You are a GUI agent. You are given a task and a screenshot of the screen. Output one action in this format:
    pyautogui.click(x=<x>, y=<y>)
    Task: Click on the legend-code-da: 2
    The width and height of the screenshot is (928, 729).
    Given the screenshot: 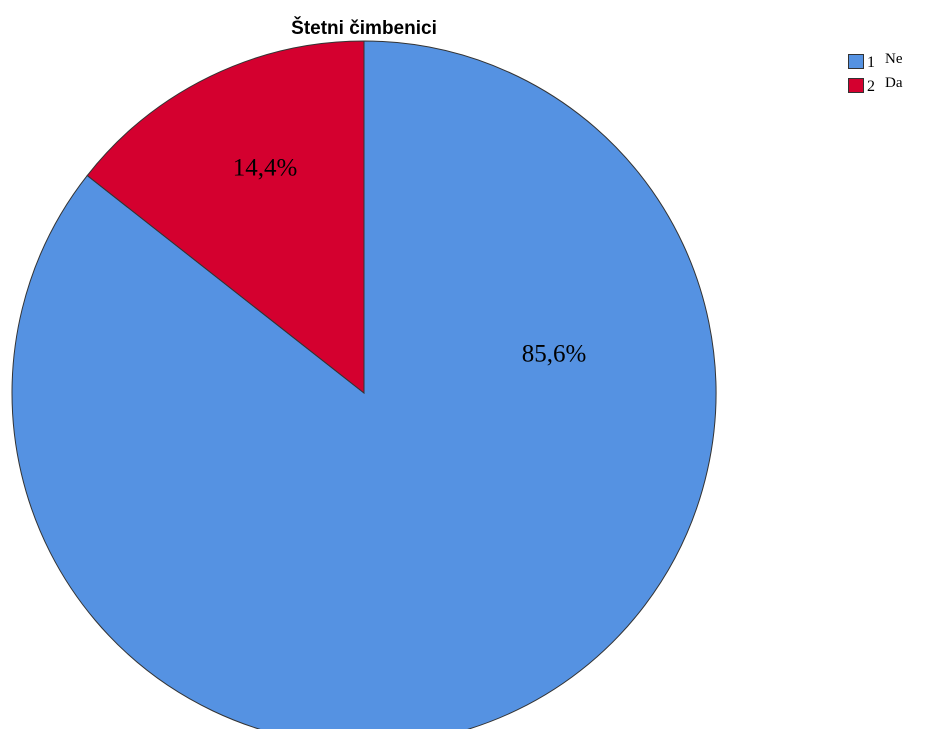 What is the action you would take?
    pyautogui.click(x=871, y=86)
    